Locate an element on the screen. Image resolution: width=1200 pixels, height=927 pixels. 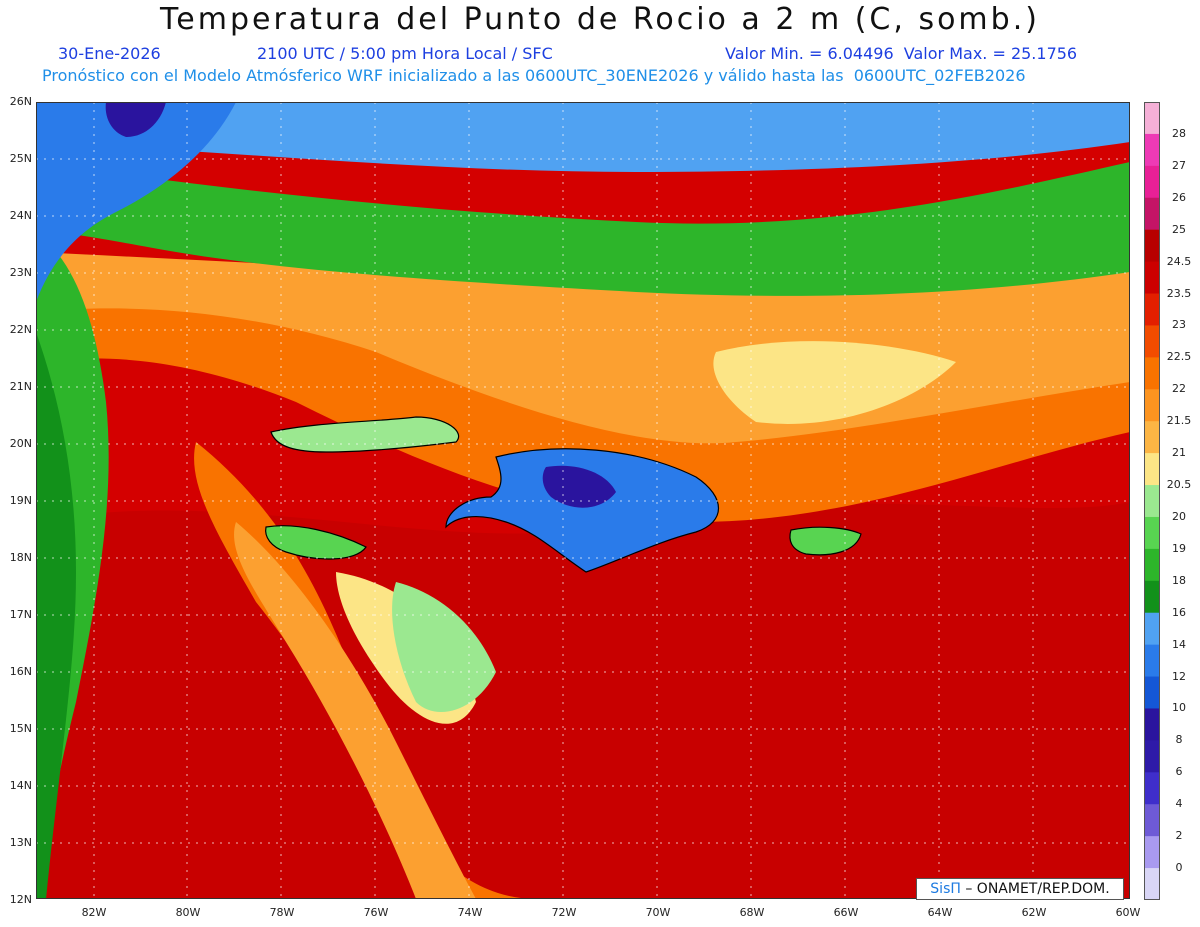
lon-label: 74W is located at coordinates (470, 912).